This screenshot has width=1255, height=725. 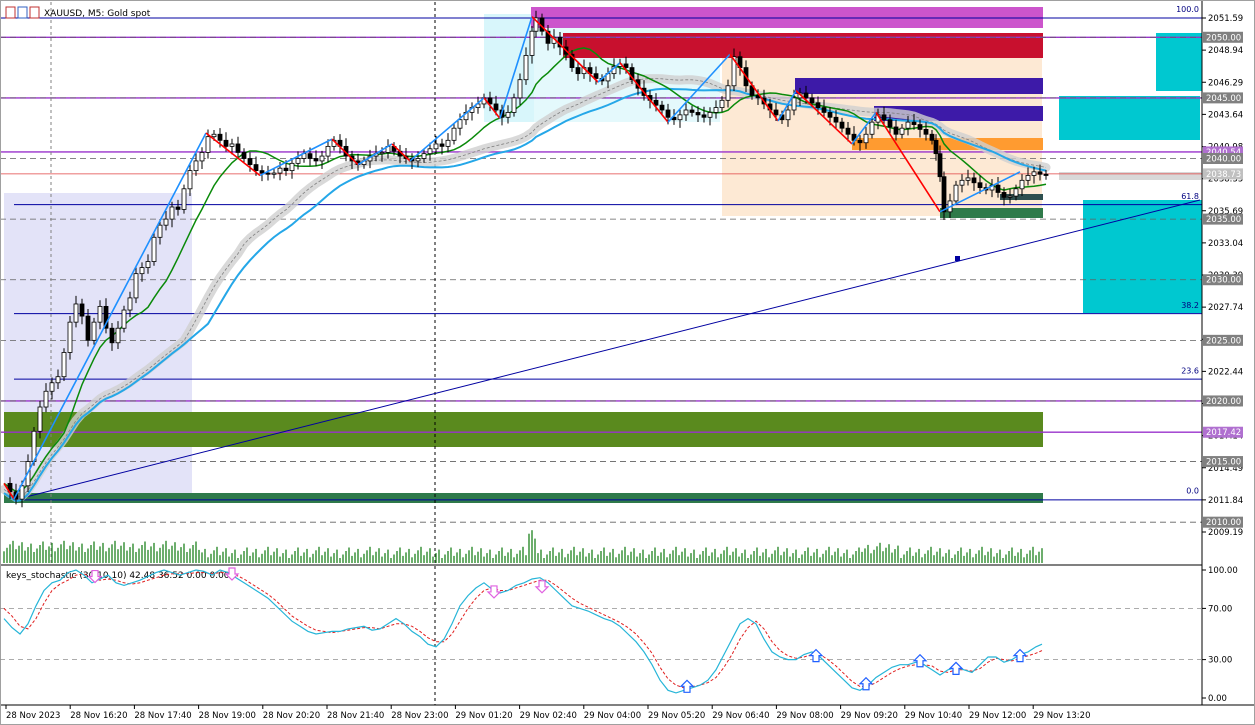 I want to click on time-tick-label: 29 Nov 13:20, so click(x=1061, y=716).